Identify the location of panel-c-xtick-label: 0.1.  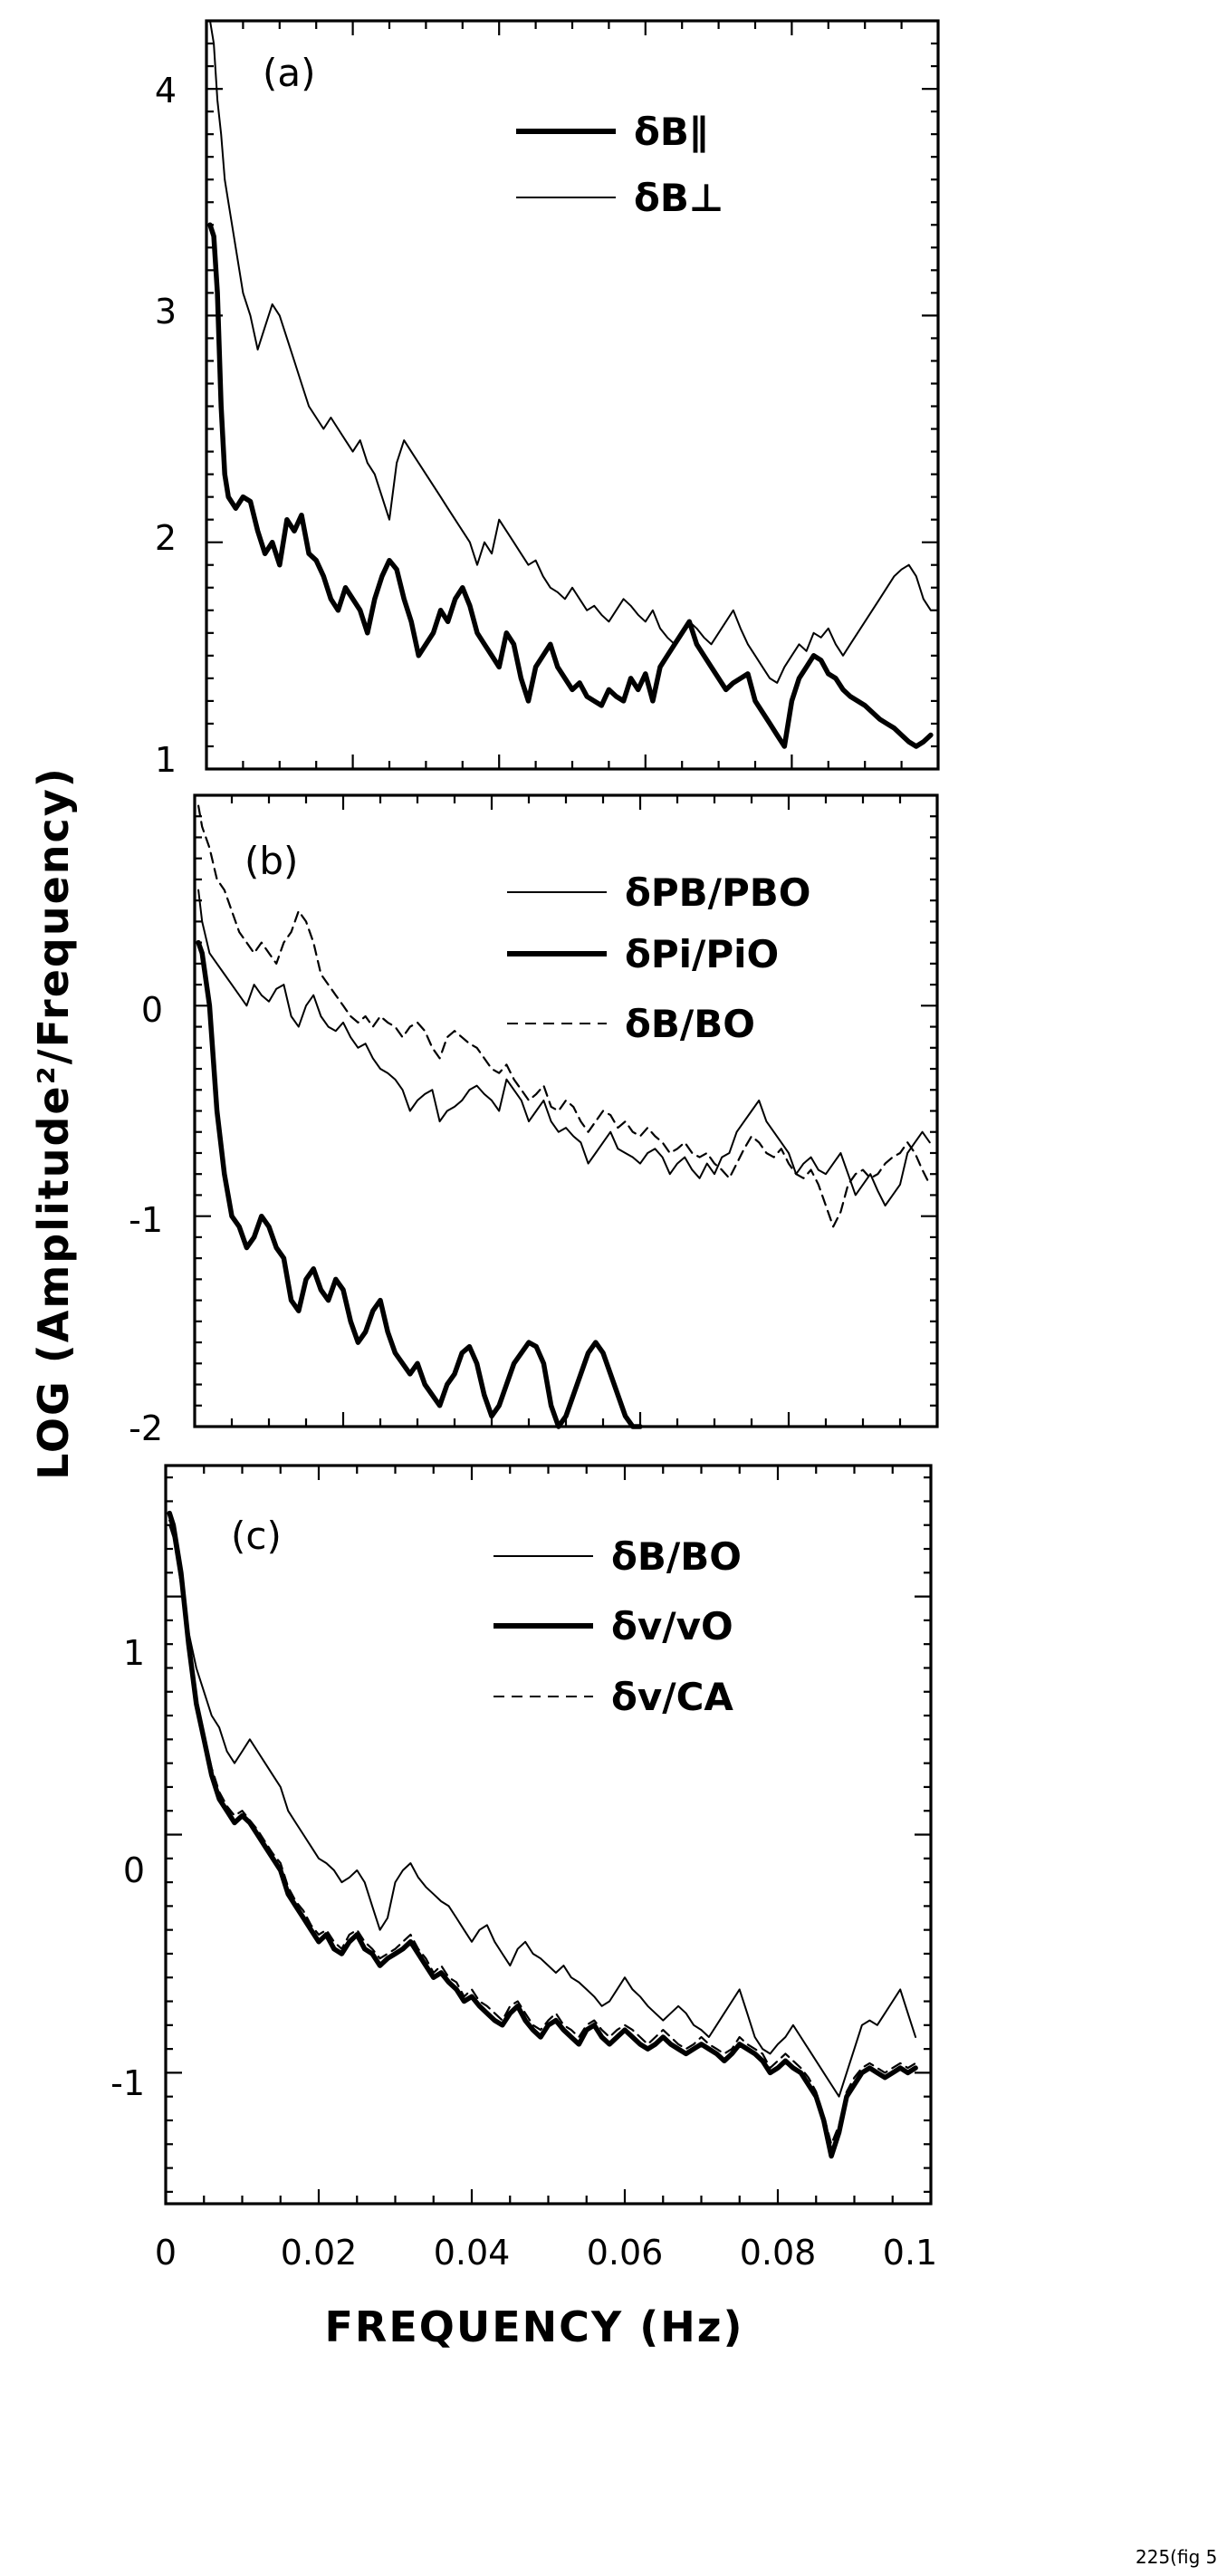
(910, 2253).